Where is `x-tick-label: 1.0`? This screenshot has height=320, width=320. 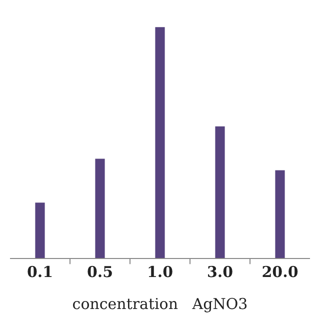
x-tick-label: 1.0 is located at coordinates (160, 272).